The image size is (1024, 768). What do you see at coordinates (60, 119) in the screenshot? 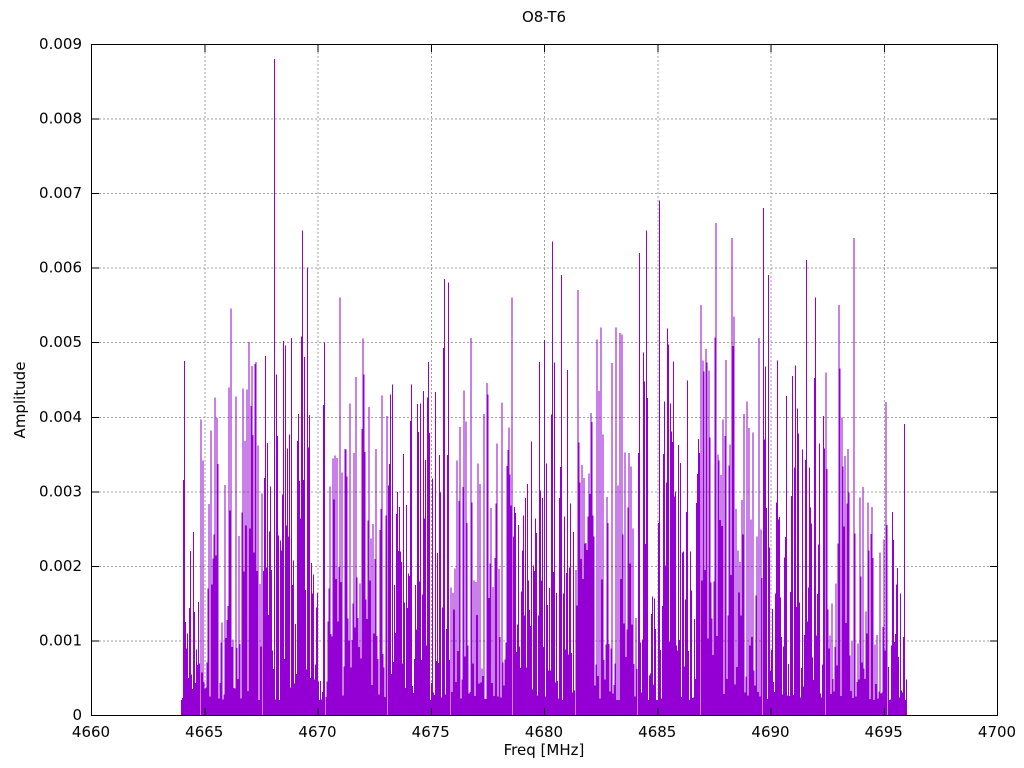
I see `svg-text: 0.008` at bounding box center [60, 119].